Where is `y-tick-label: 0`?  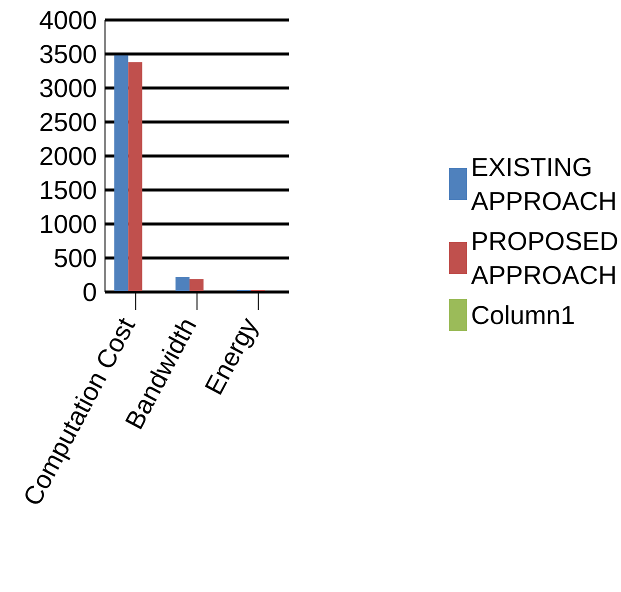 y-tick-label: 0 is located at coordinates (89, 292).